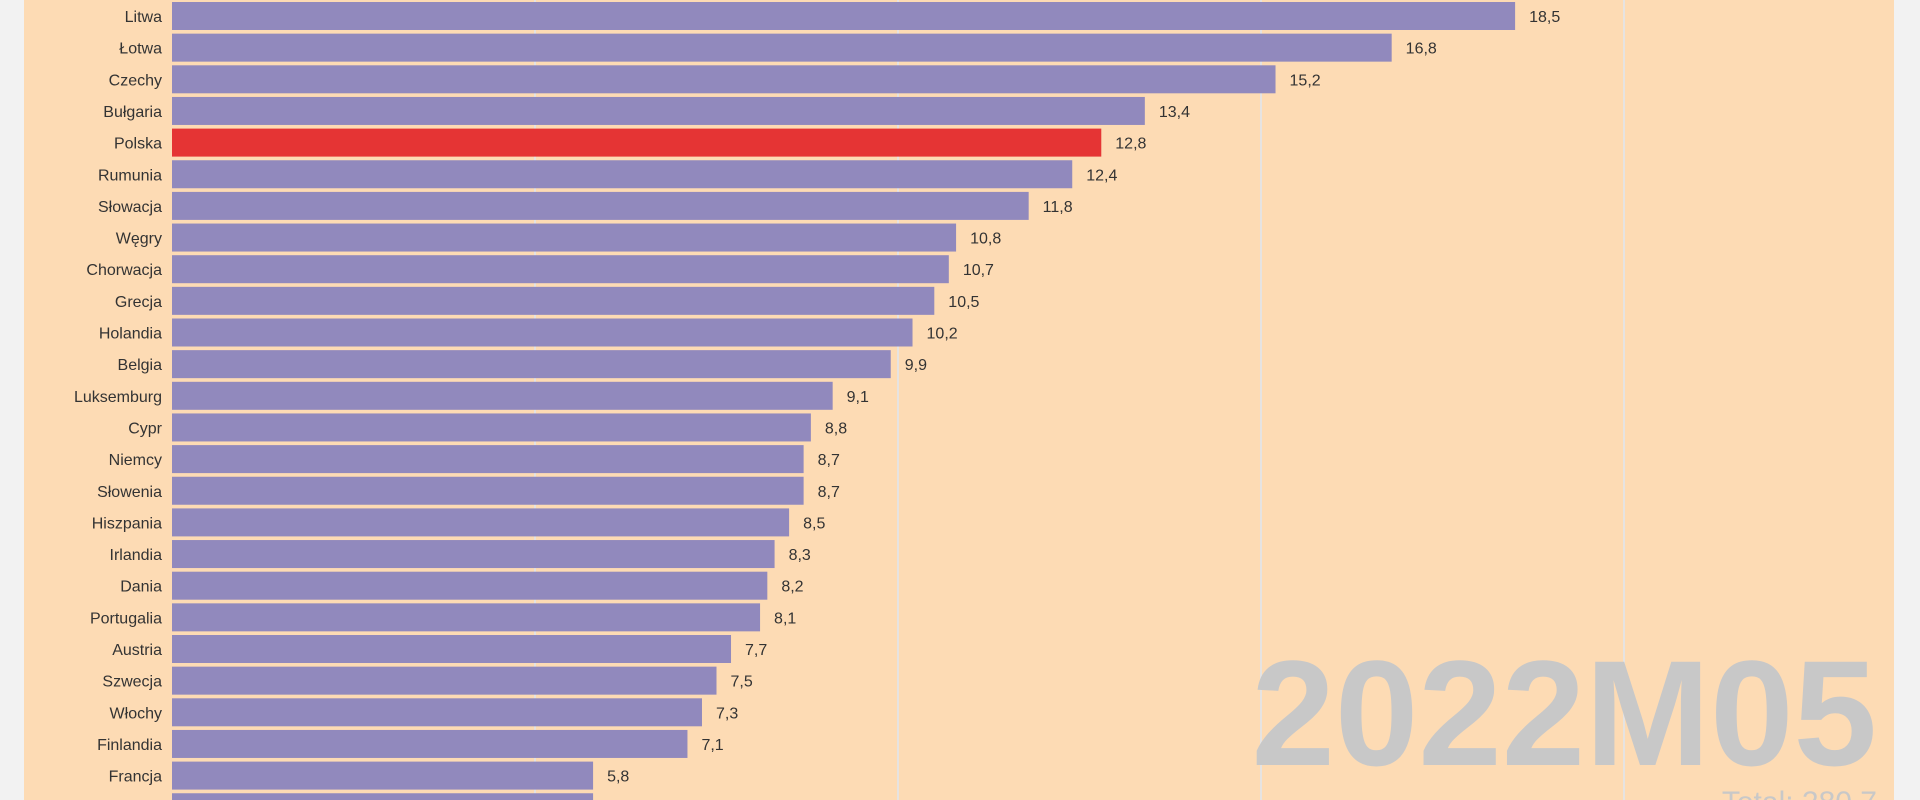  What do you see at coordinates (124, 270) in the screenshot?
I see `category-label-chorwacja: Chorwacja` at bounding box center [124, 270].